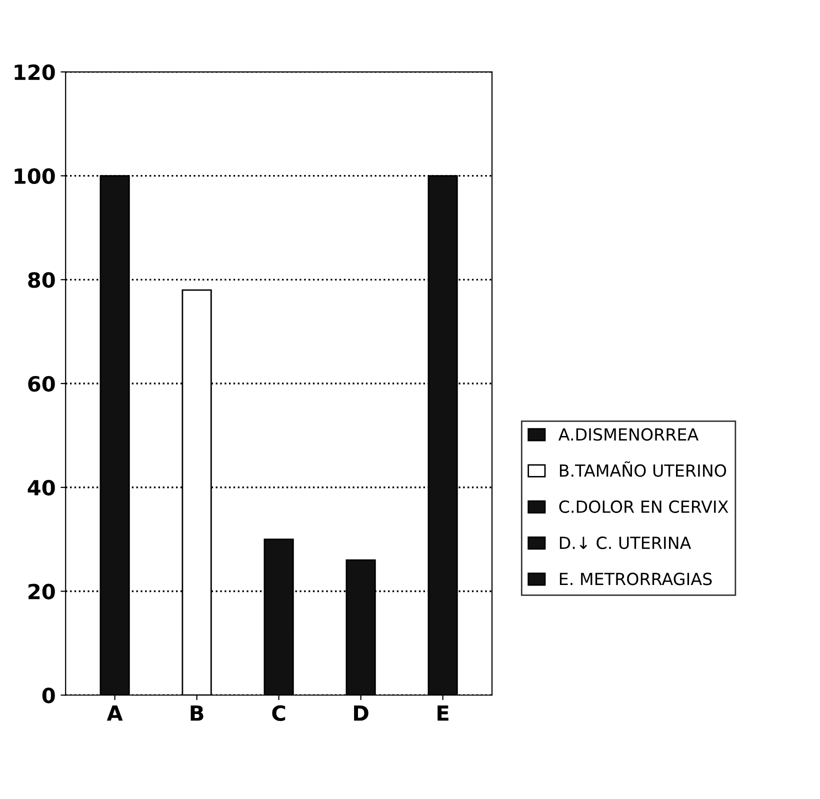  What do you see at coordinates (626, 543) in the screenshot?
I see `legend-label: D.↓ C. UTERINA` at bounding box center [626, 543].